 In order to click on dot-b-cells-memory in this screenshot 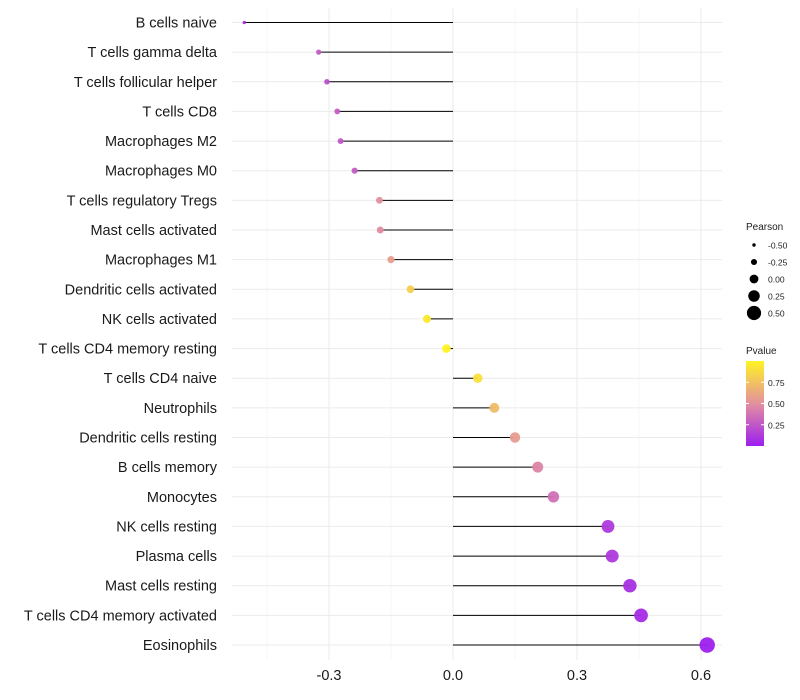, I will do `click(538, 467)`.